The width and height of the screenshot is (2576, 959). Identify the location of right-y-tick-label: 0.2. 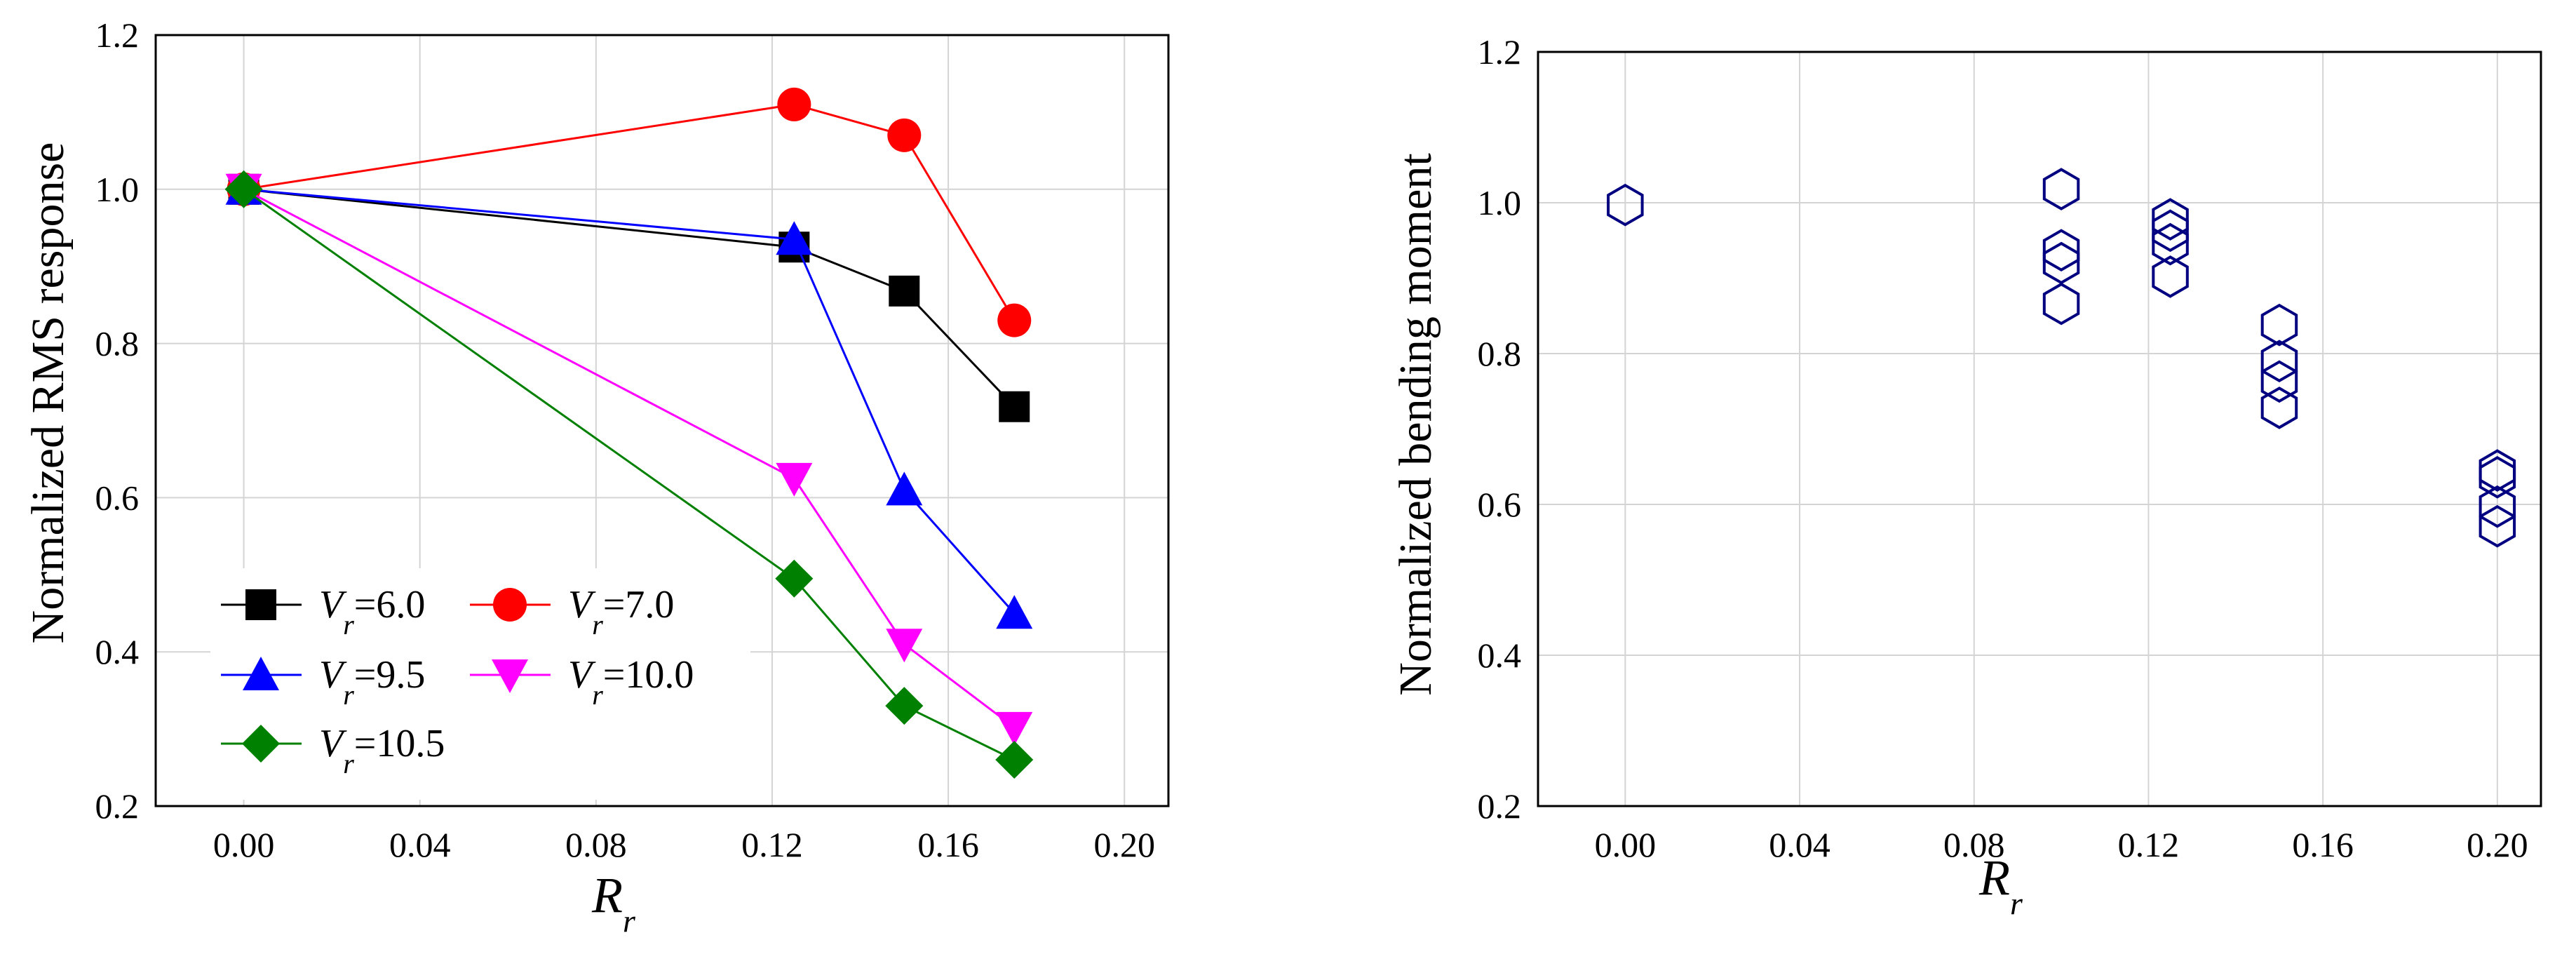
(1500, 806).